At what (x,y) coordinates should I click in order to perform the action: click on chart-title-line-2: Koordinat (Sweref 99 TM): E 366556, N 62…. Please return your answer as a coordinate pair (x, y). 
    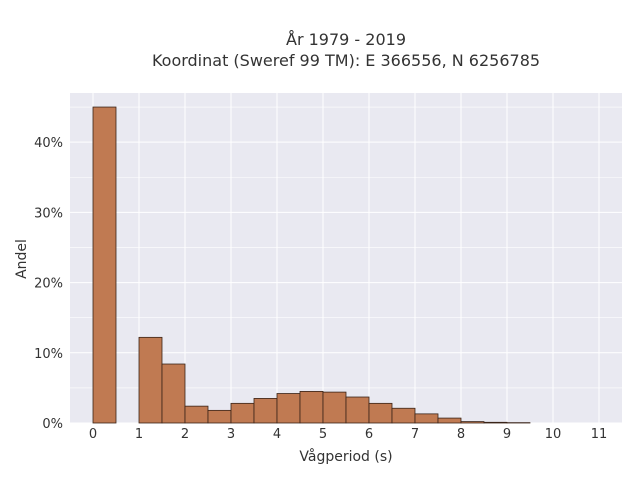
    Looking at the image, I should click on (346, 60).